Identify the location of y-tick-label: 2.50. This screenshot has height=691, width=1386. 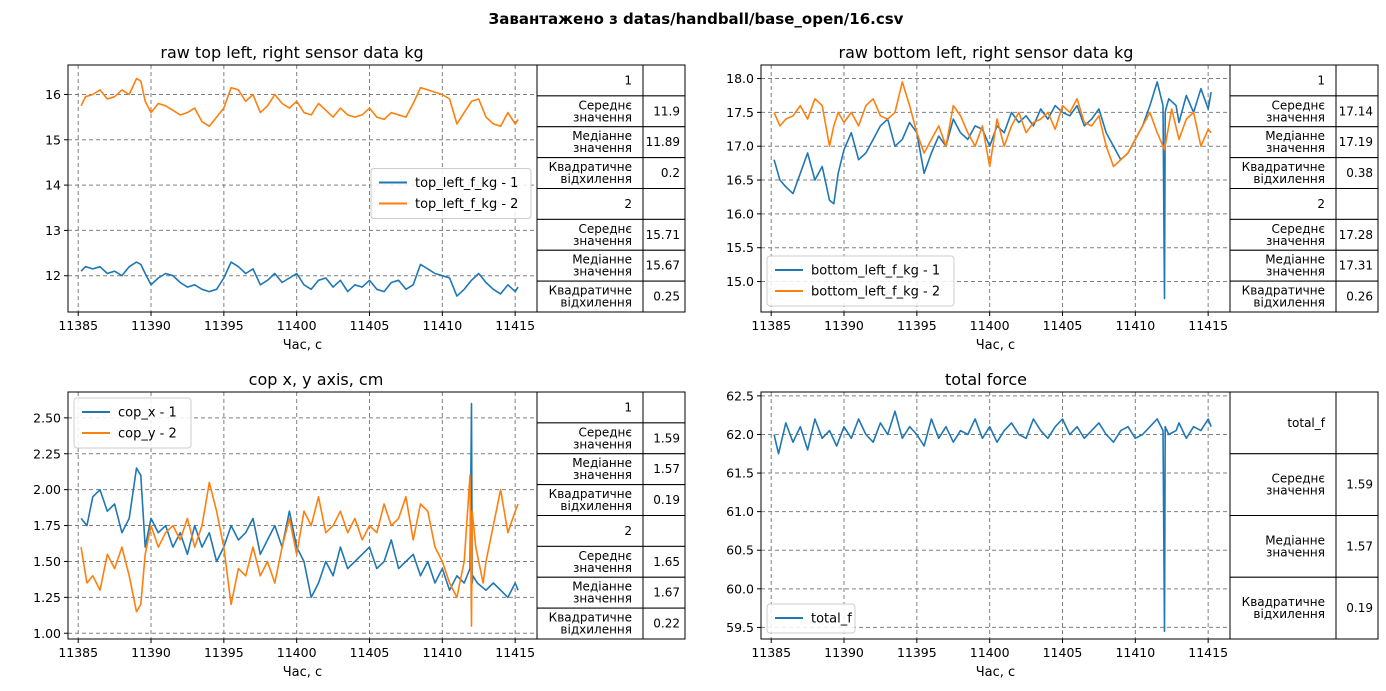
(47, 417).